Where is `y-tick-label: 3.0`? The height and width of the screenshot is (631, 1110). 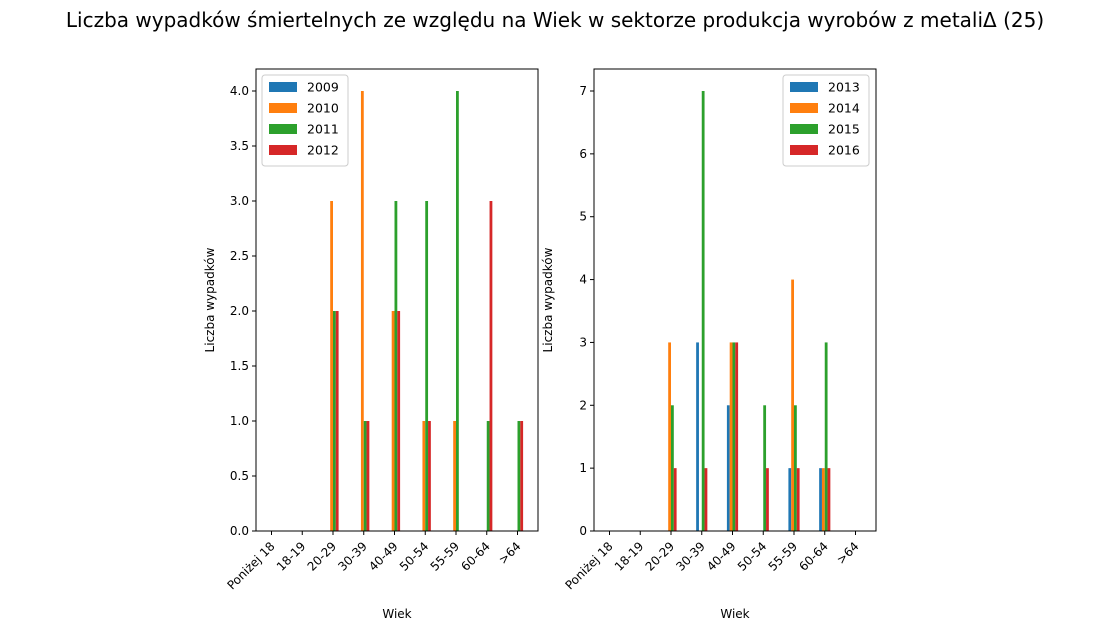
y-tick-label: 3.0 is located at coordinates (239, 201).